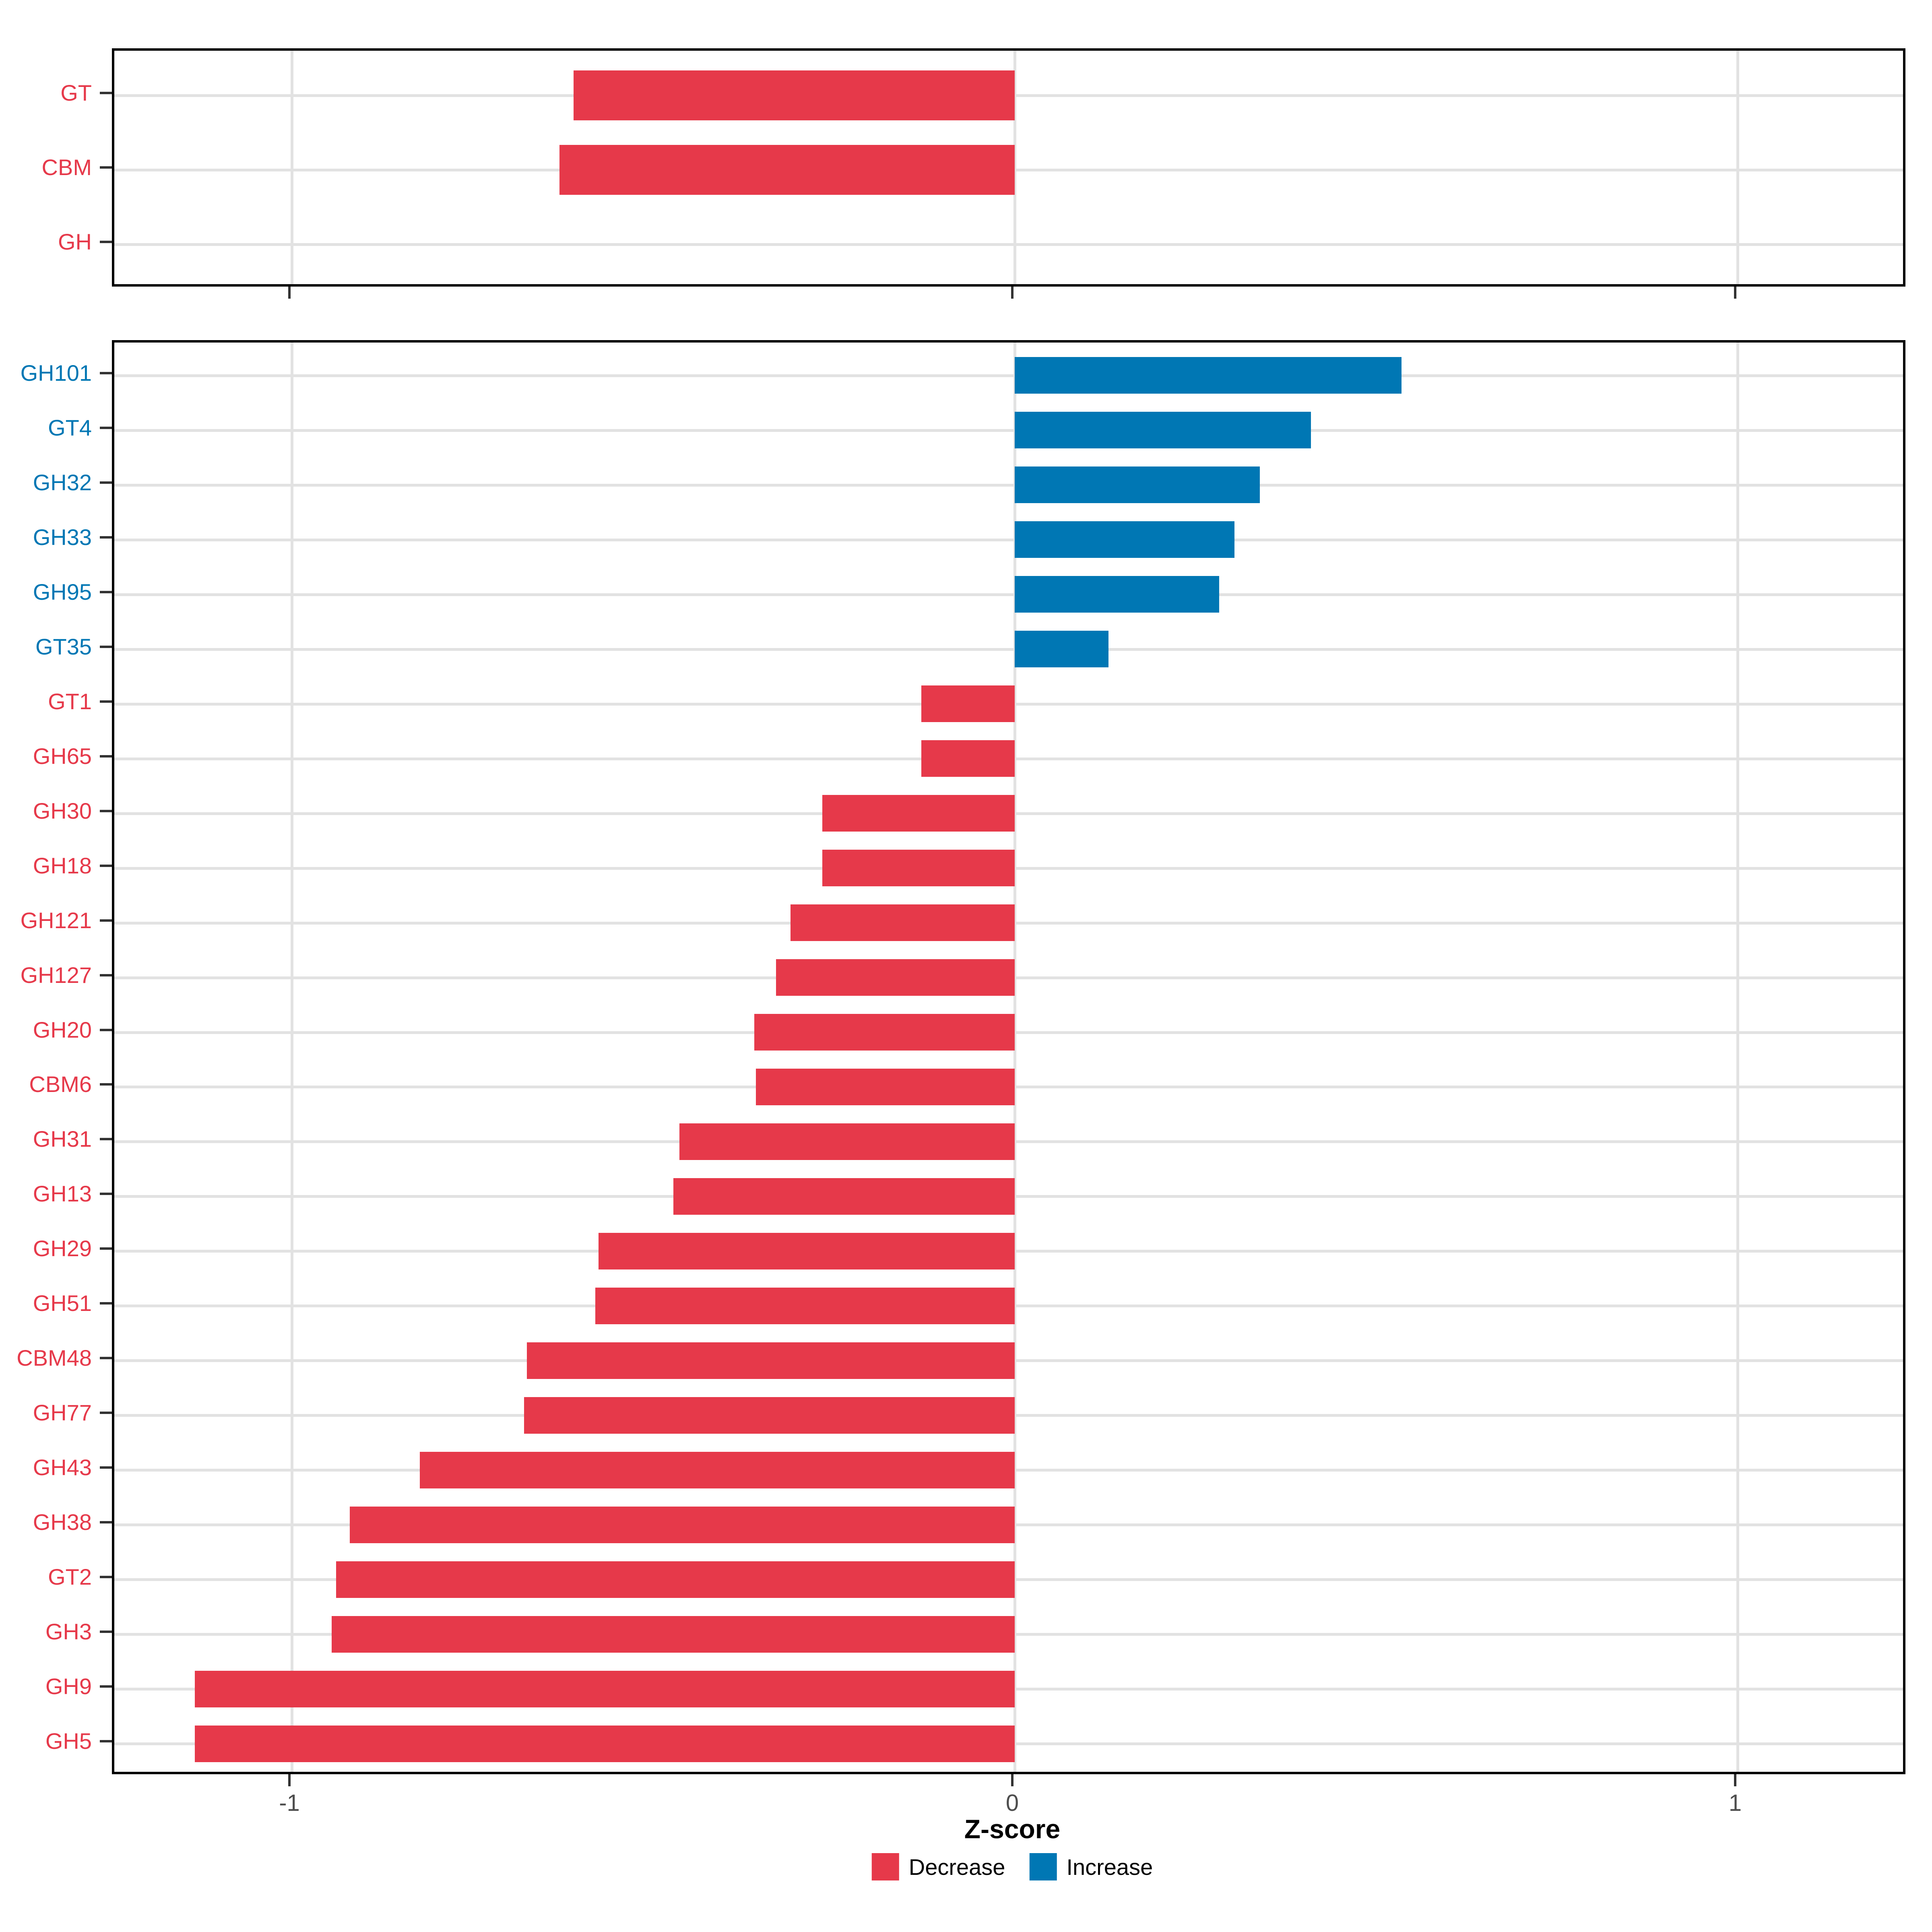  I want to click on bar-GH65, so click(968, 758).